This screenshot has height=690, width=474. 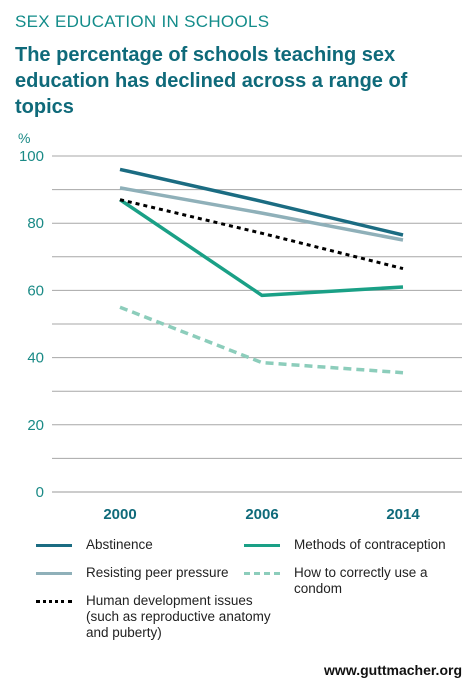 What do you see at coordinates (35, 425) in the screenshot?
I see `y-tick-label: 20` at bounding box center [35, 425].